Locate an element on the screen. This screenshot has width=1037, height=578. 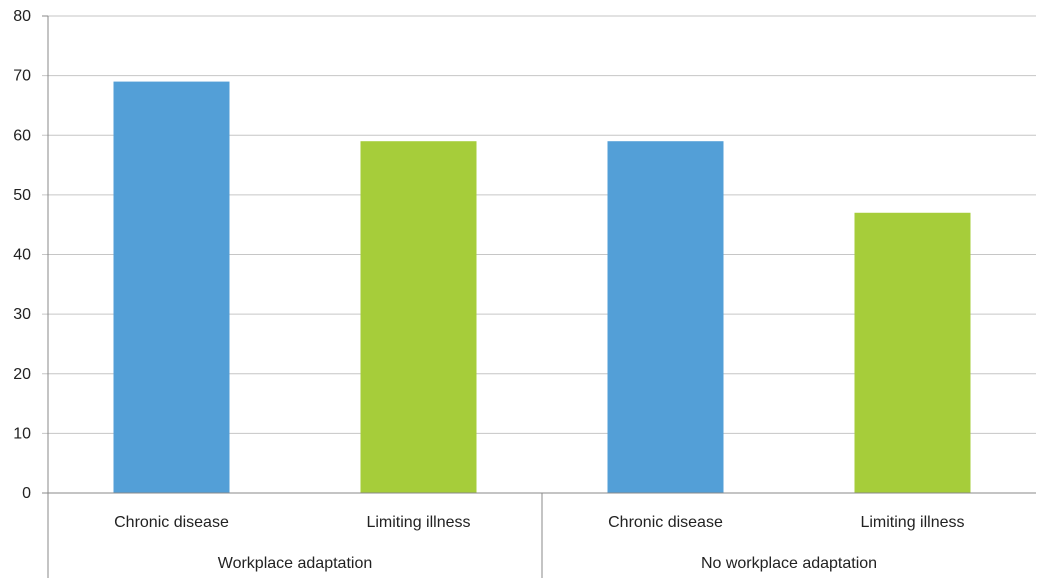
y-tick-label: 70 is located at coordinates (22, 76).